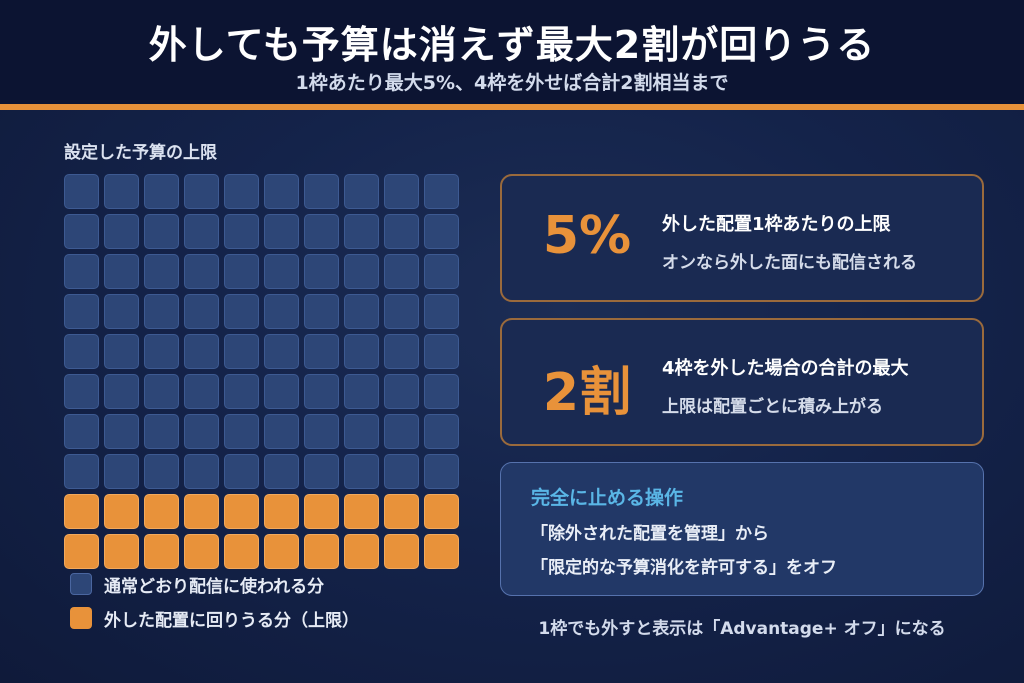  I want to click on stat-description: 外した配置1枠あたりの上限, so click(776, 224).